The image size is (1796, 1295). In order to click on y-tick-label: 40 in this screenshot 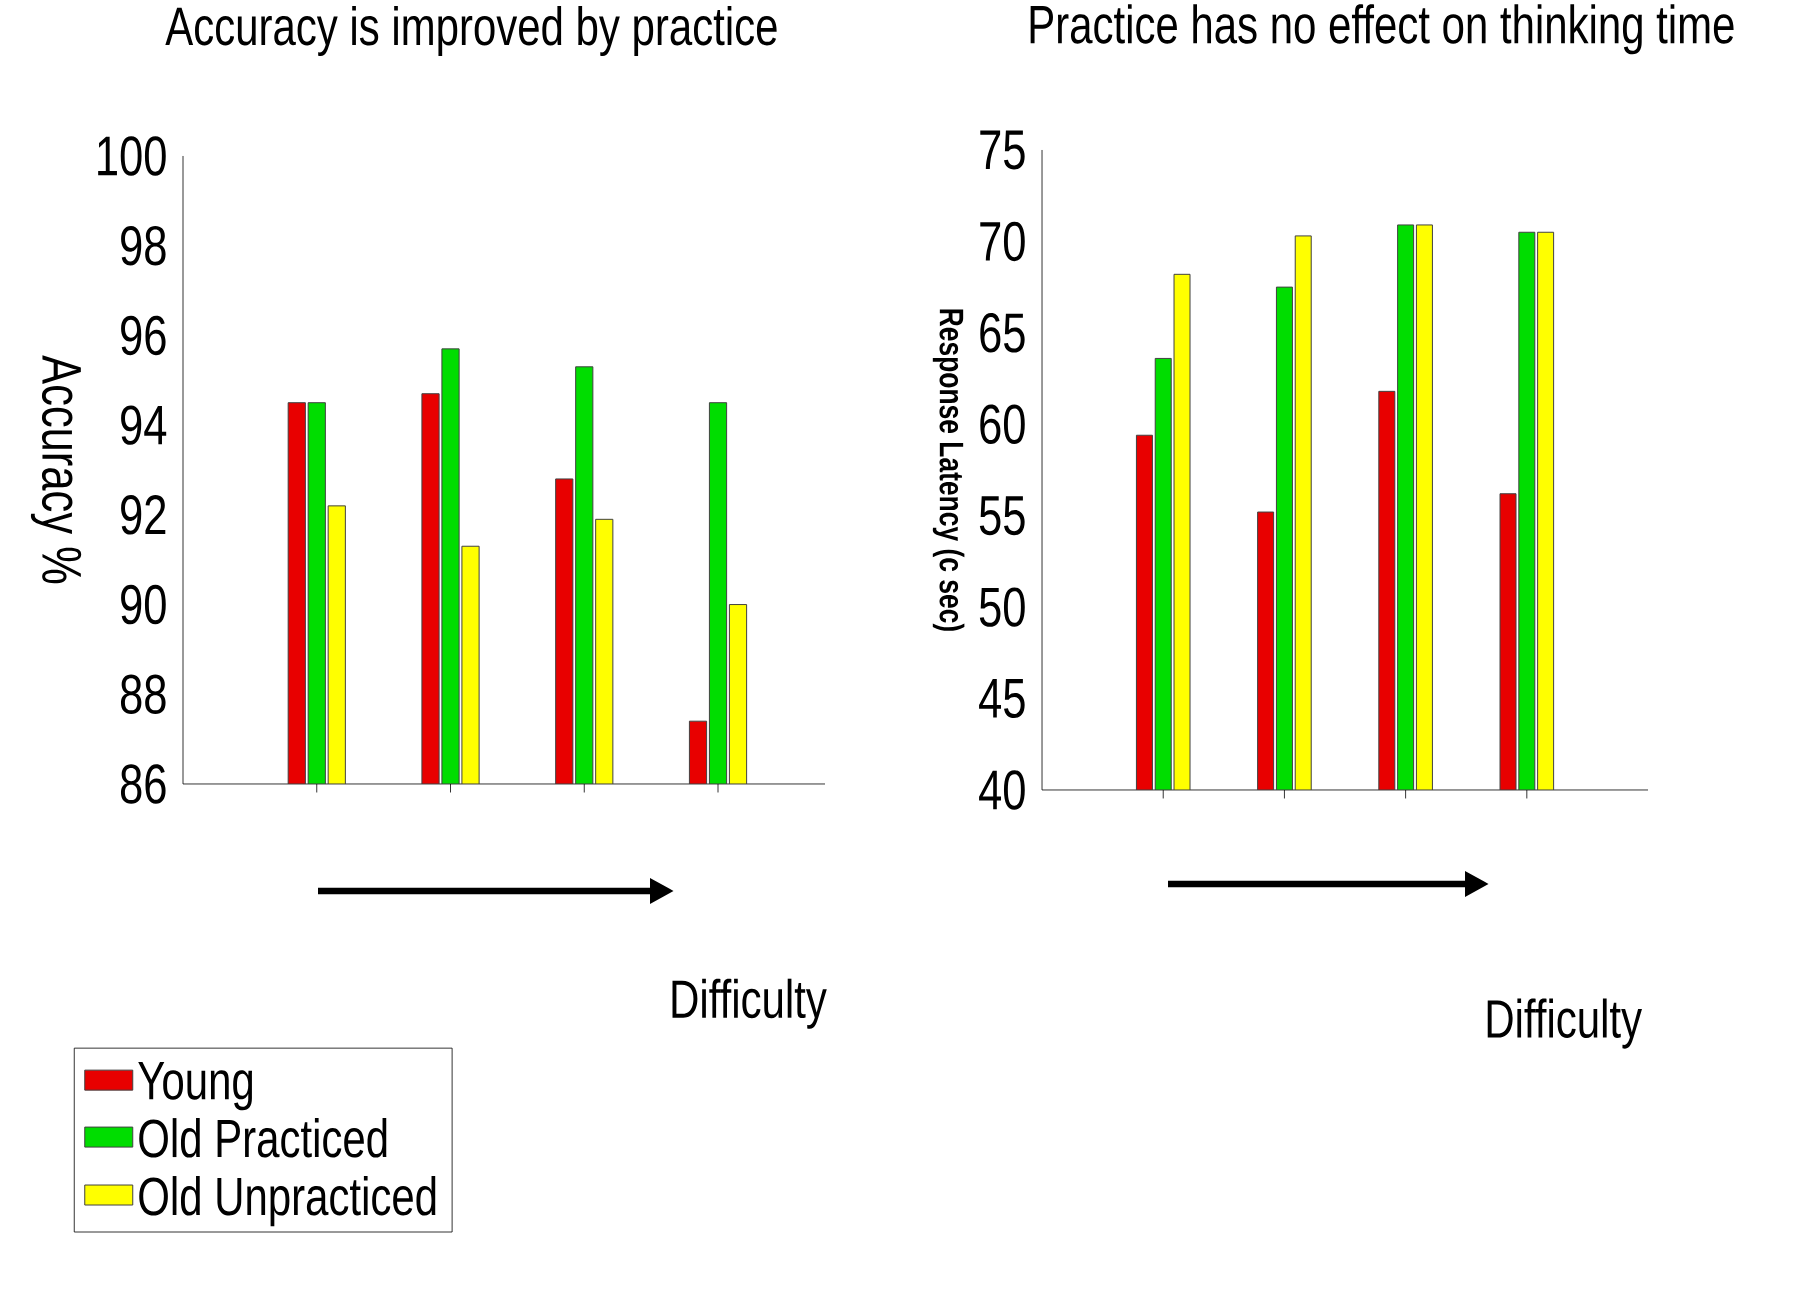, I will do `click(1002, 790)`.